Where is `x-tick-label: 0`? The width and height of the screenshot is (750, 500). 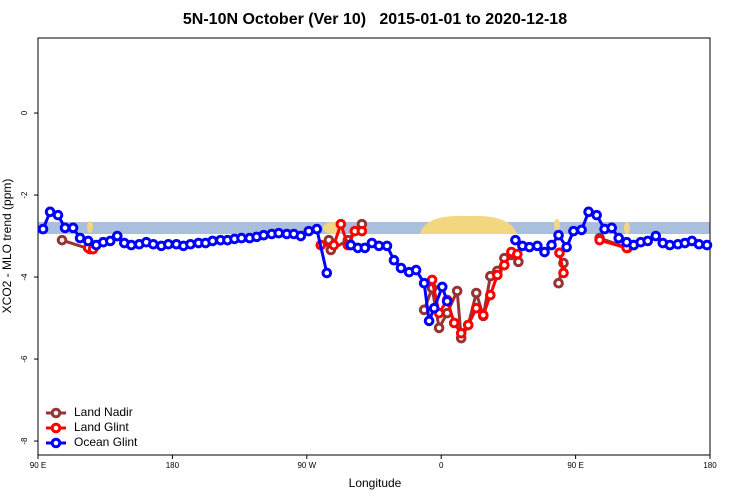
x-tick-label: 0 is located at coordinates (441, 465).